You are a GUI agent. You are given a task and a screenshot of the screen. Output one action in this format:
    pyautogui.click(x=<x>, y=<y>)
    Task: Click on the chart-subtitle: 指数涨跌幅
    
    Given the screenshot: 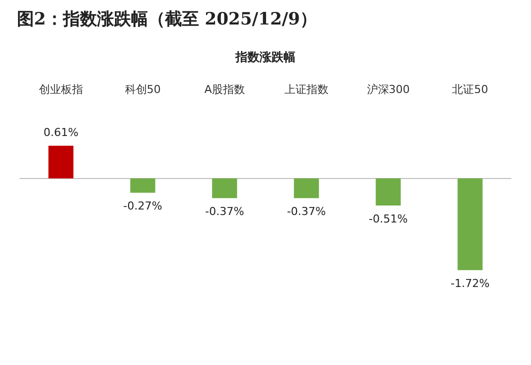 What is the action you would take?
    pyautogui.click(x=265, y=57)
    